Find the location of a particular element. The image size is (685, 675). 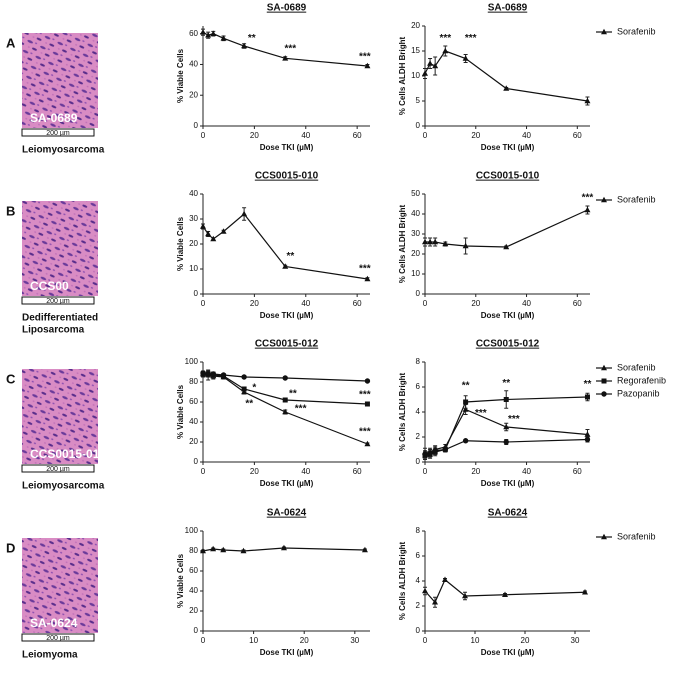

series-line is located at coordinates (506, 228).